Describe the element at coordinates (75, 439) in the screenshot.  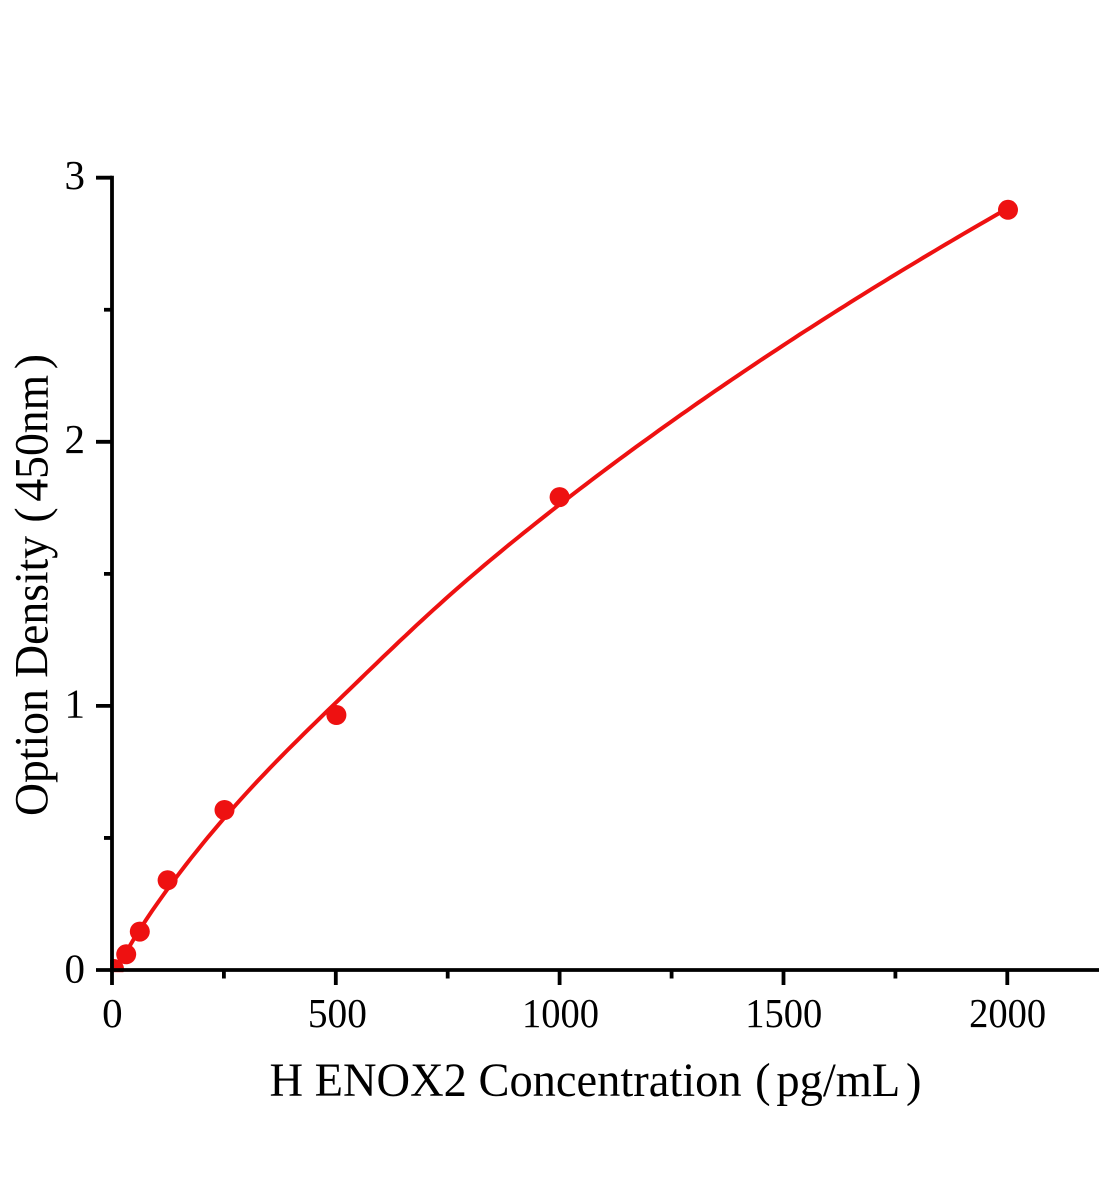
I see `svg-text: 2` at that location.